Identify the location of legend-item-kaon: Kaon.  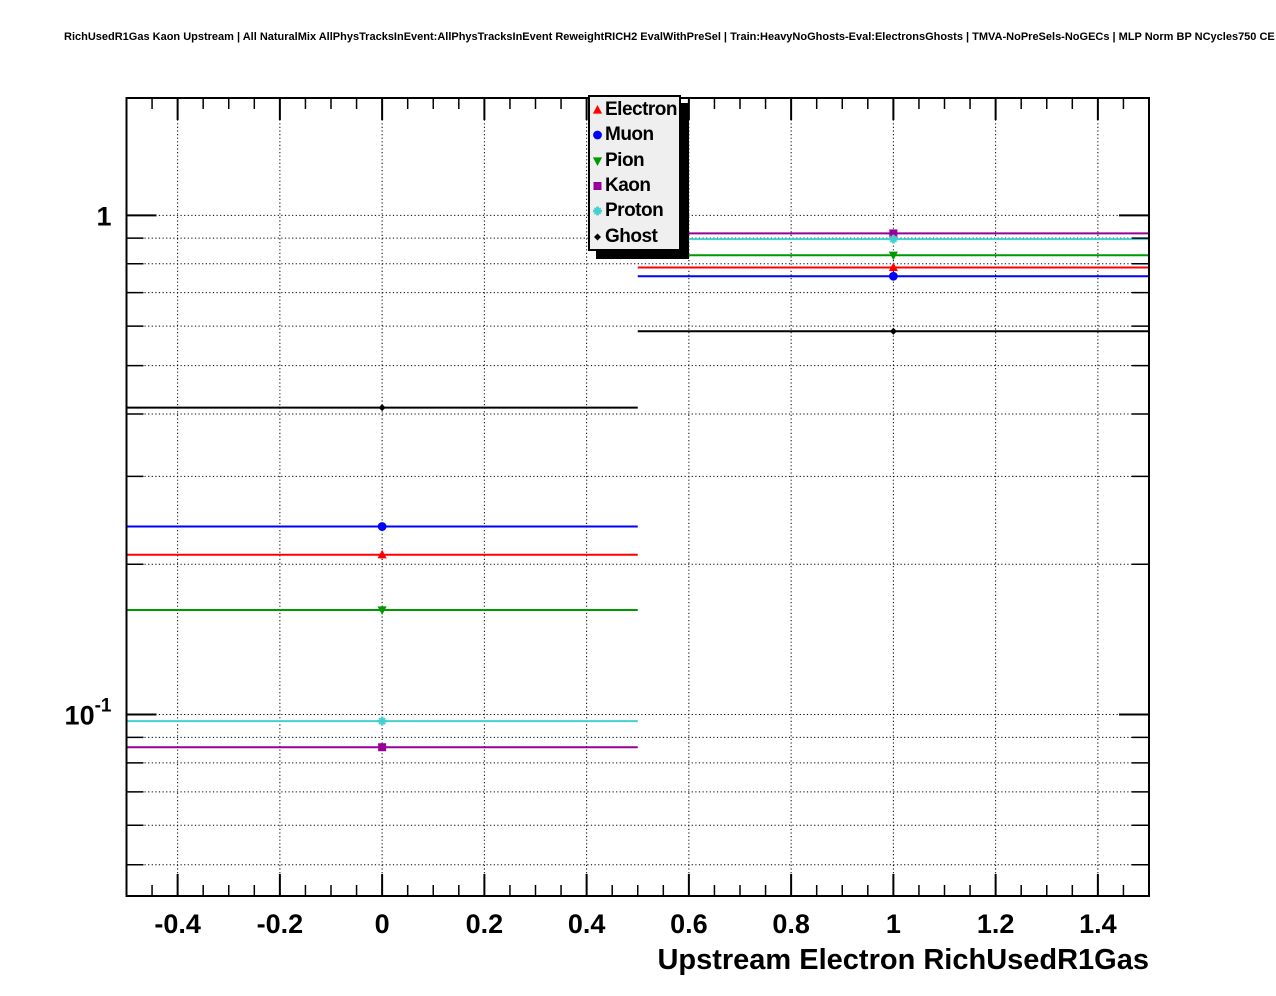
(634, 185).